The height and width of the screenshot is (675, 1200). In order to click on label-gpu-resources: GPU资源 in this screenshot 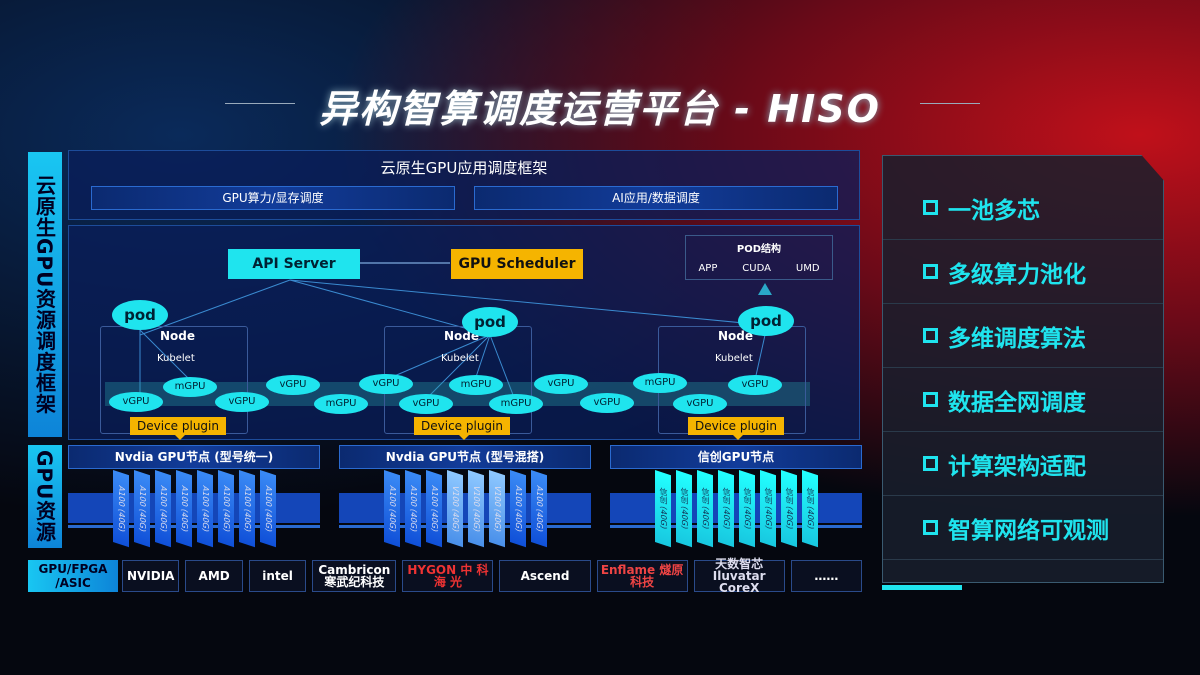, I will do `click(45, 496)`.